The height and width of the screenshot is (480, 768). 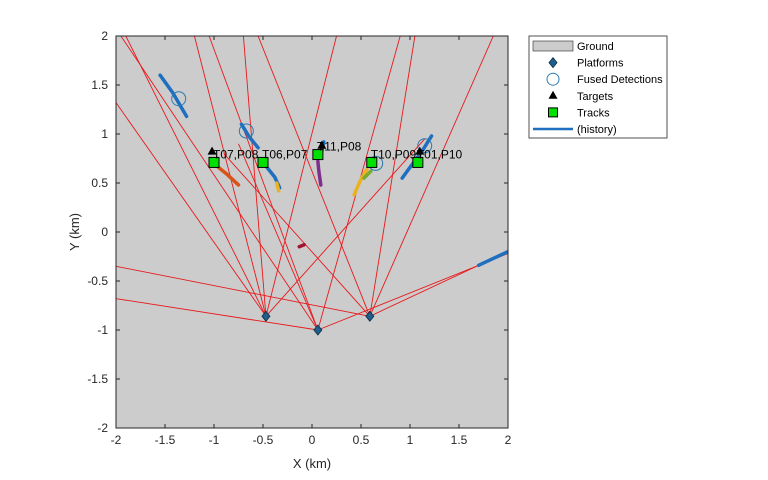 I want to click on x-tick-label: 0.5, so click(x=361, y=440).